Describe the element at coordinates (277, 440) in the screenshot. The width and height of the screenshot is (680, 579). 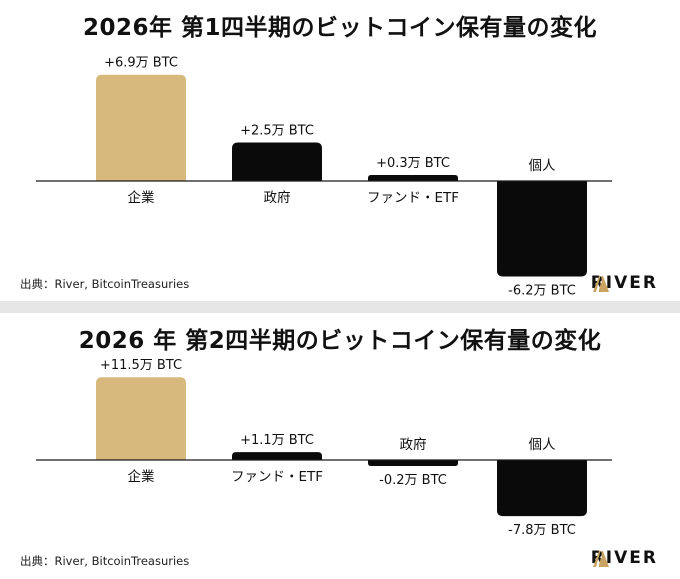
I see `value-label-2: +1.1万 BTC` at that location.